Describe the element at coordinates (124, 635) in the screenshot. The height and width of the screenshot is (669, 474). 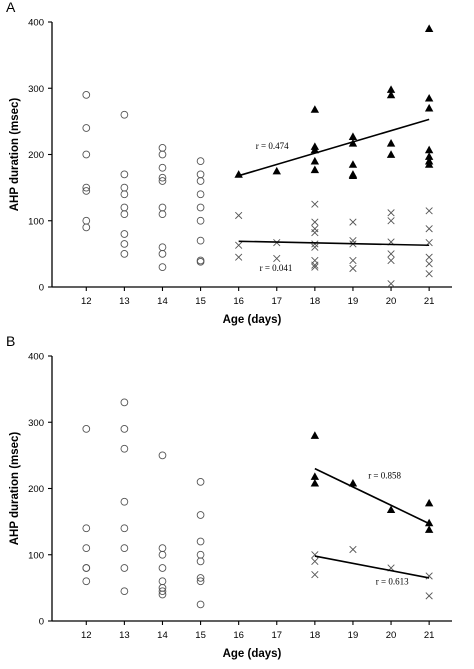
I see `x-tick-label: 13` at that location.